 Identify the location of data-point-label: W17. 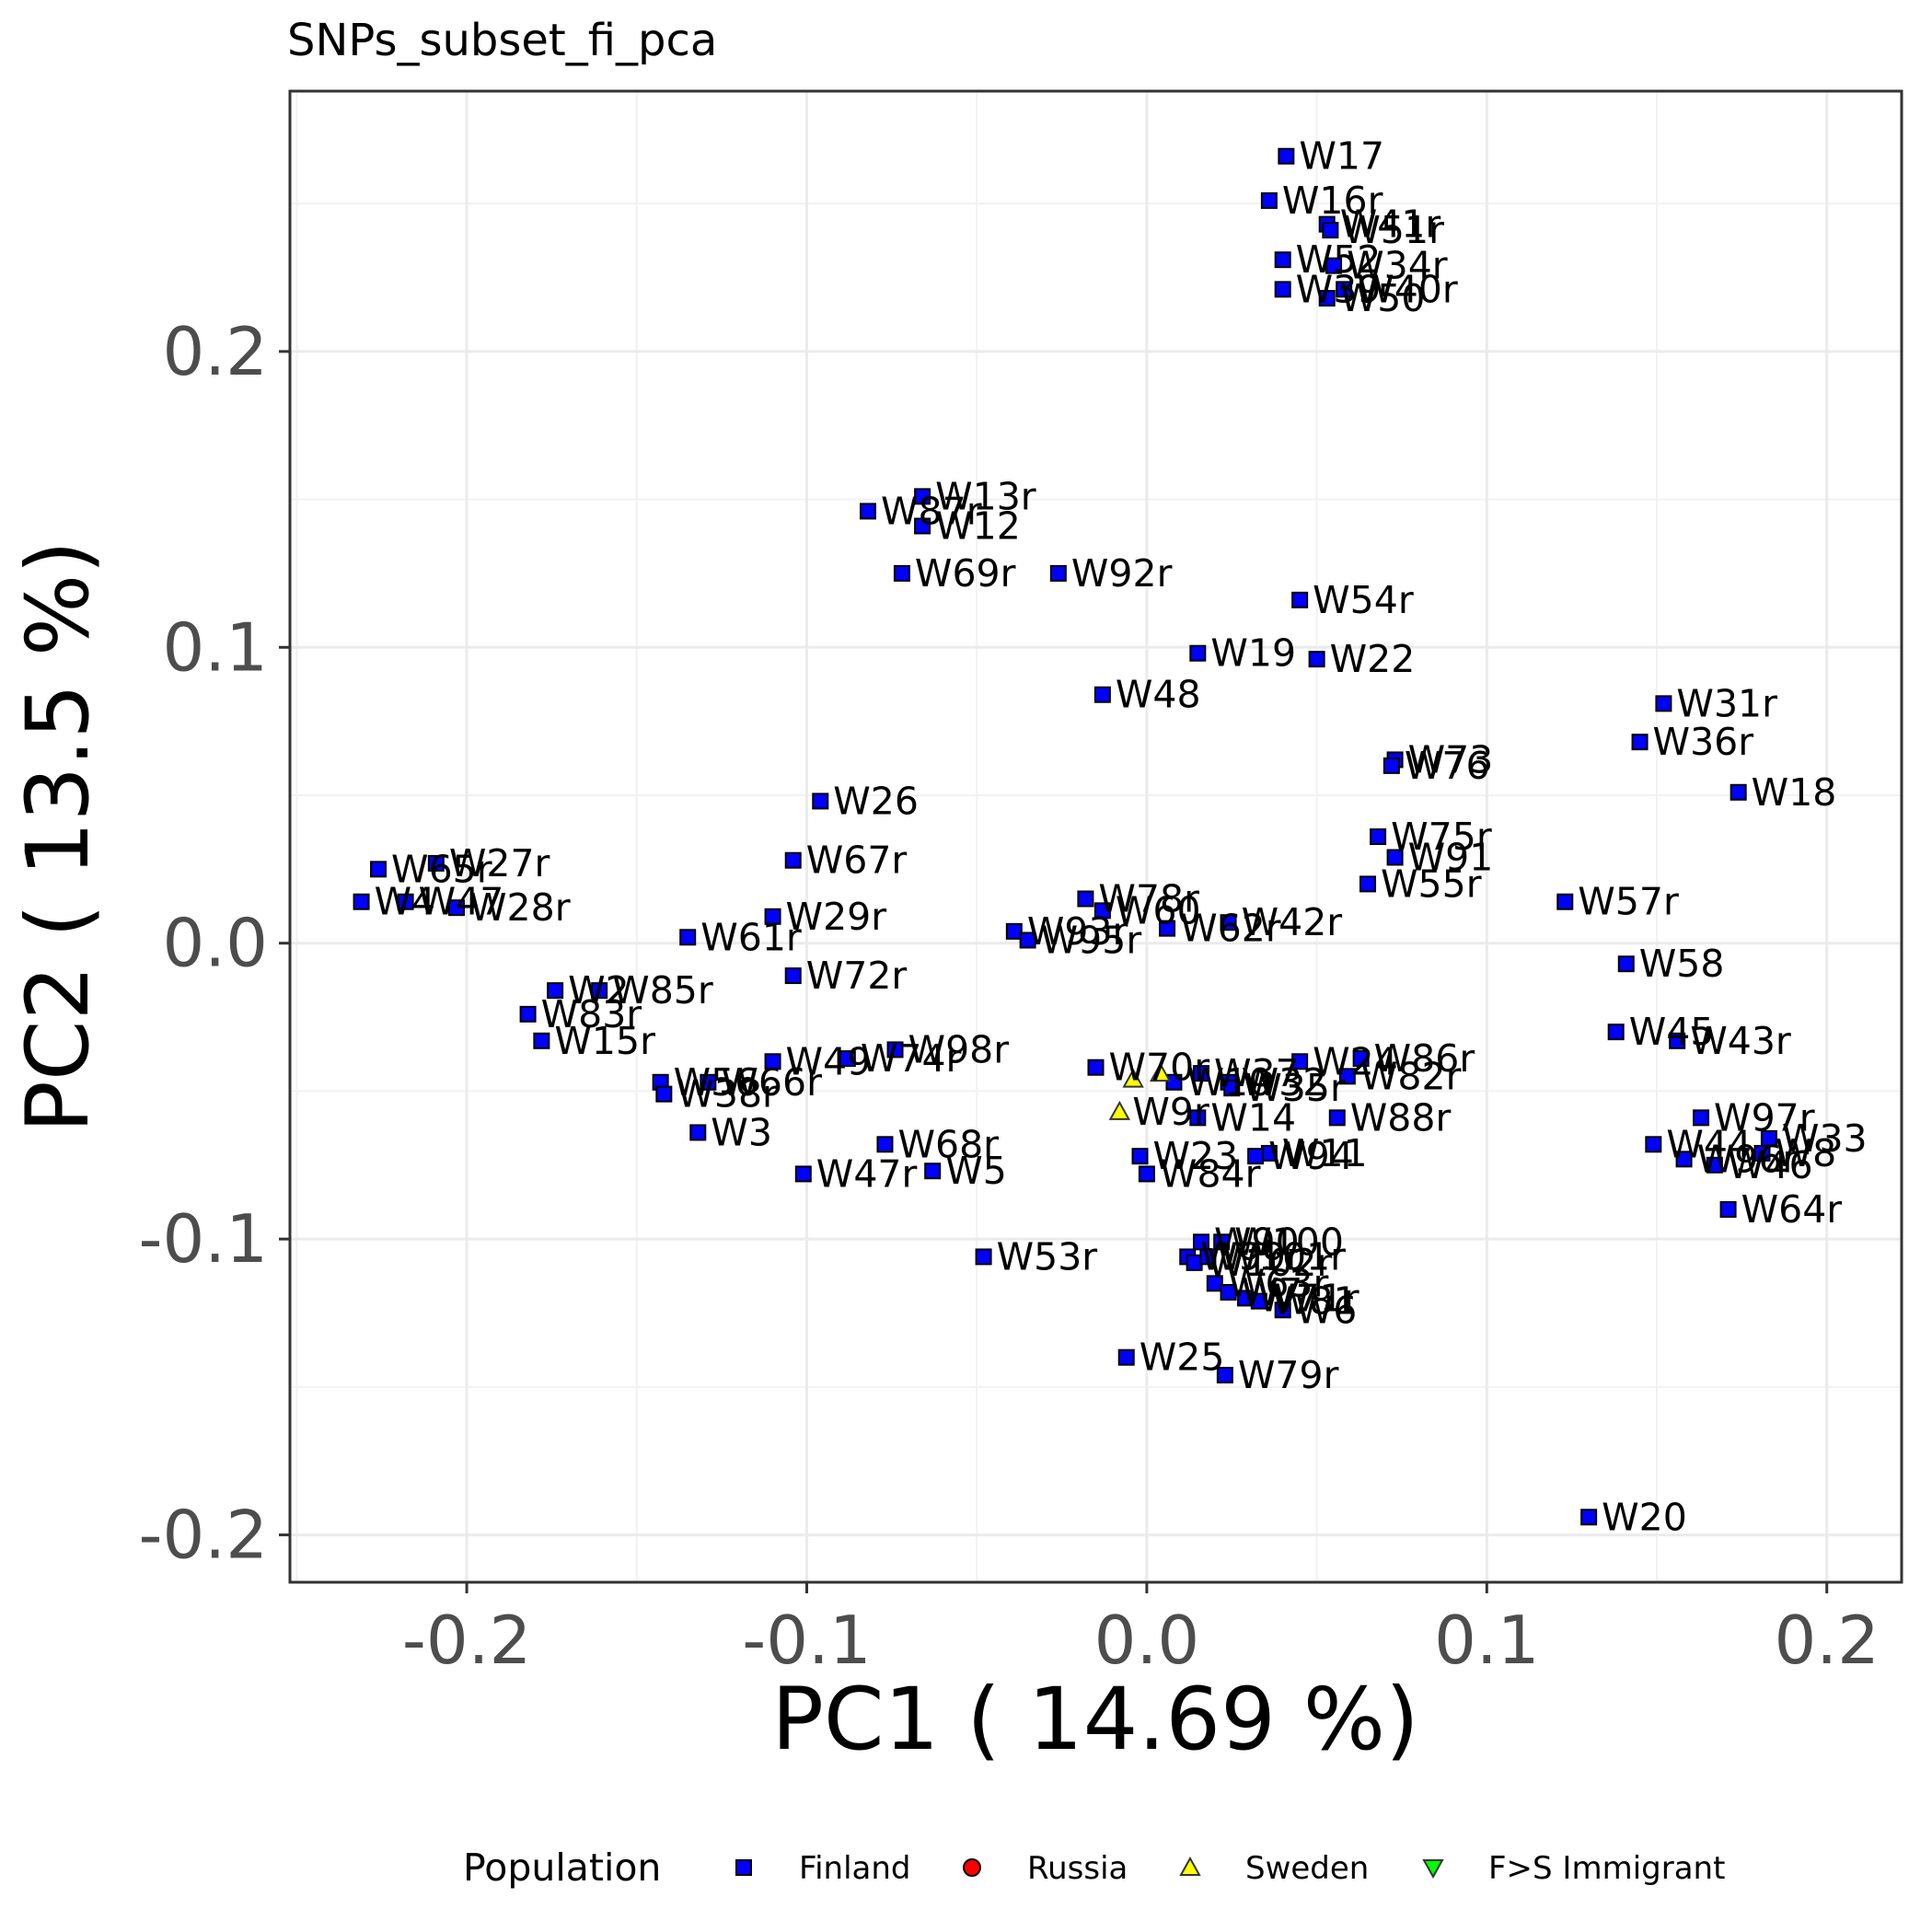
(1341, 157).